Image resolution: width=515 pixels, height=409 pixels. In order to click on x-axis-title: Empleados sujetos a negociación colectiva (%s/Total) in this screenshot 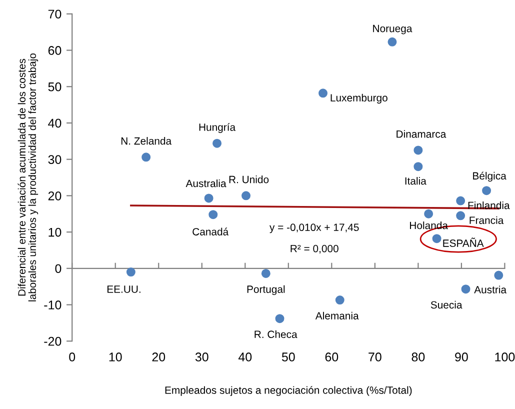, I will do `click(288, 391)`.